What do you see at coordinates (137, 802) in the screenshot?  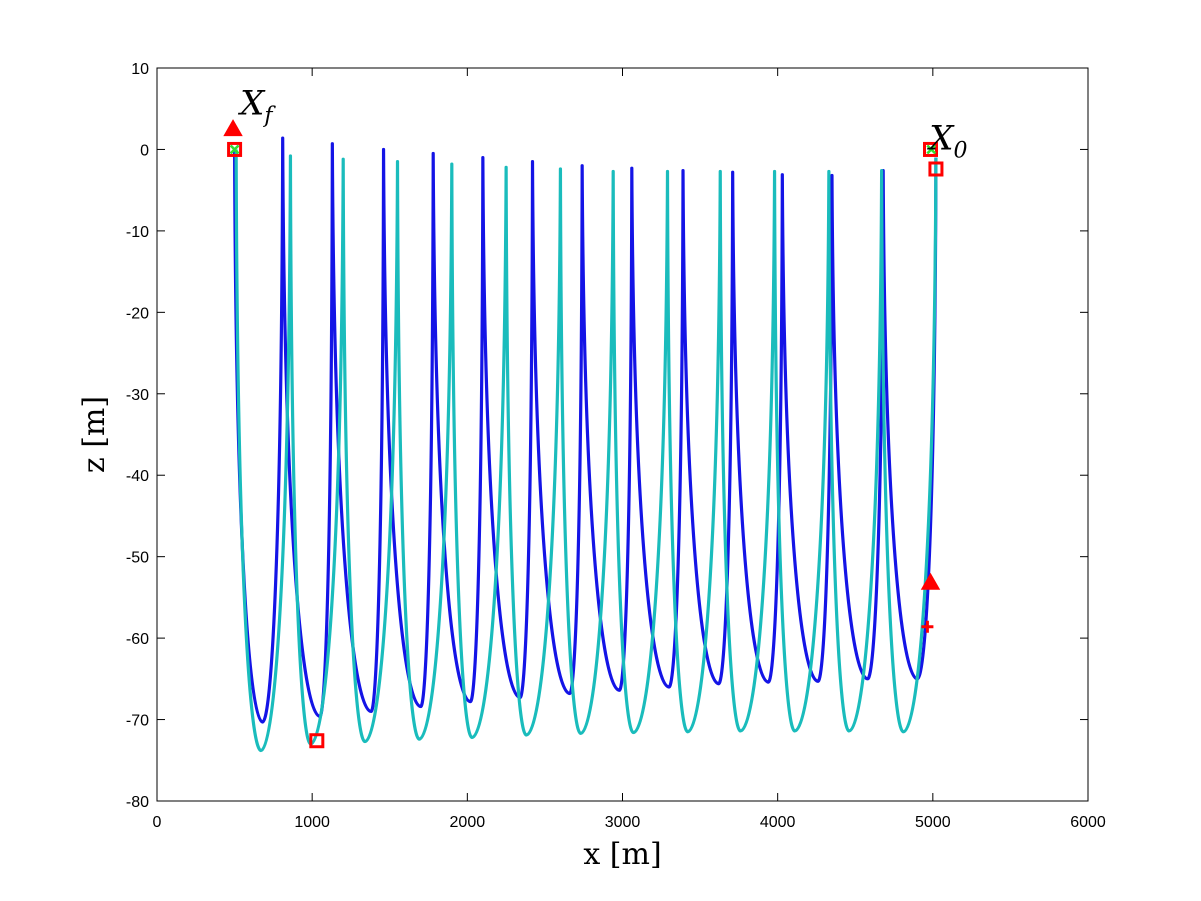 I see `y-tick-label: -80` at bounding box center [137, 802].